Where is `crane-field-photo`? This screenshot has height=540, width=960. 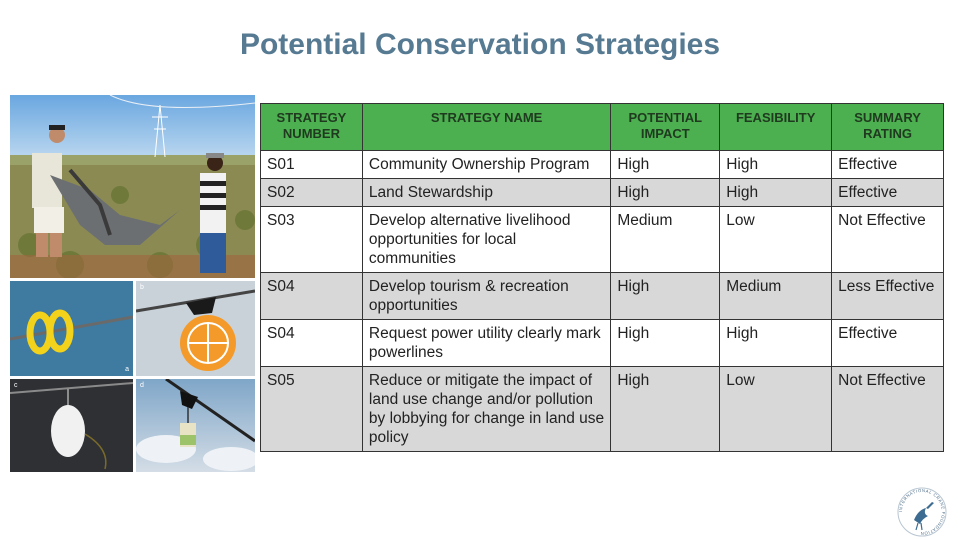
crane-field-photo is located at coordinates (132, 186).